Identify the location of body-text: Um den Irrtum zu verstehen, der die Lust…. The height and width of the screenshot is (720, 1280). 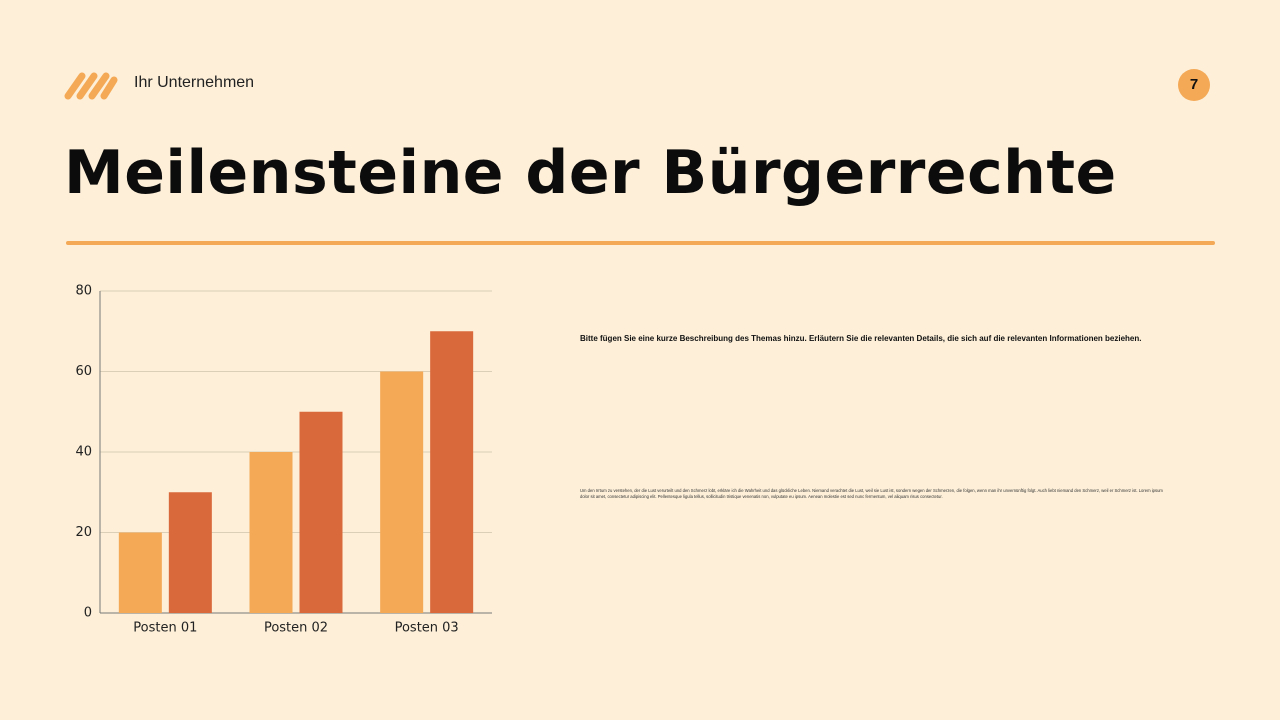
(871, 493).